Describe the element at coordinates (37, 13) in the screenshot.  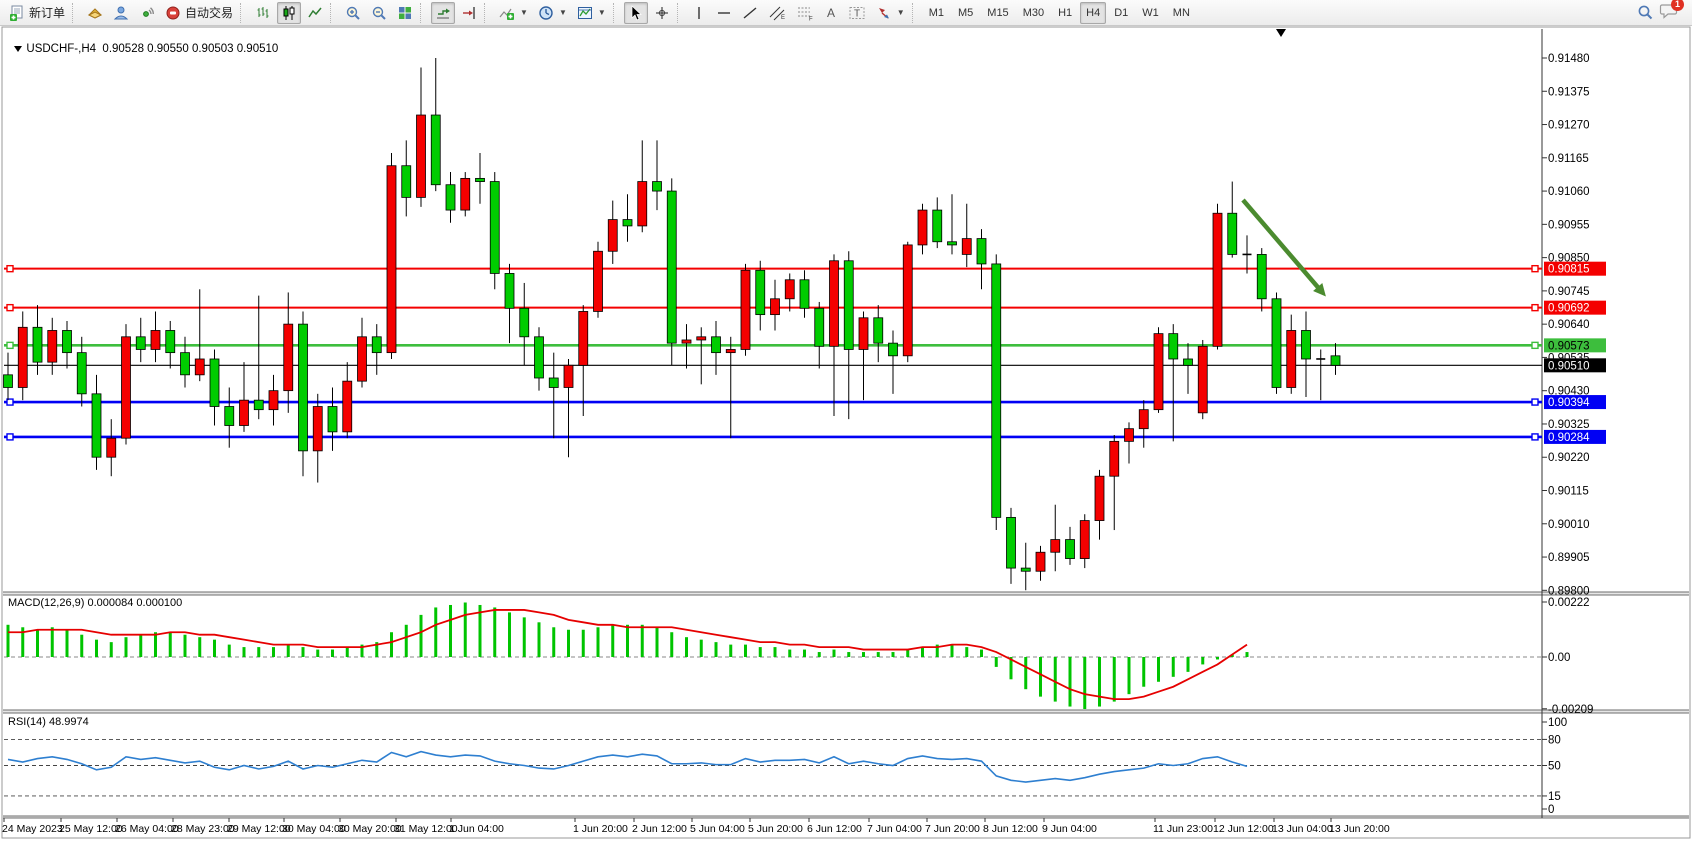
I see `new-order-button: 新订单` at that location.